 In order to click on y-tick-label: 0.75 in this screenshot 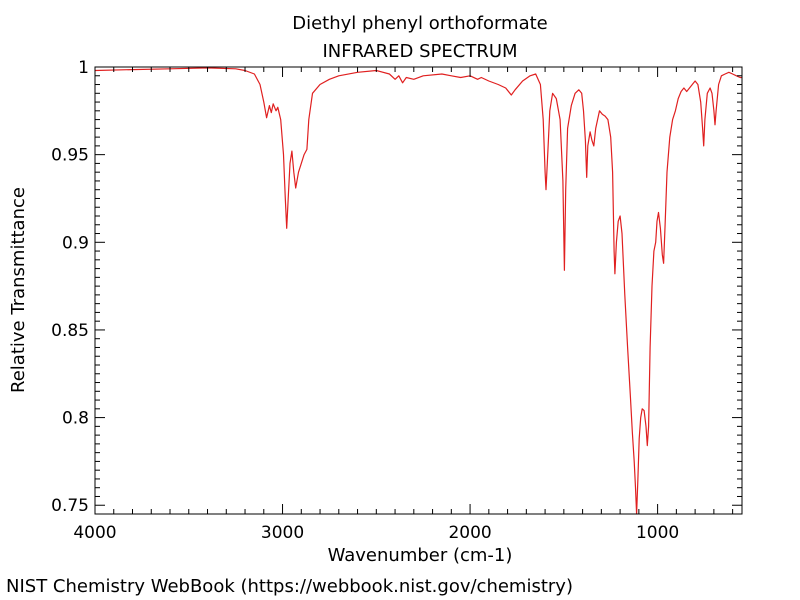, I will do `click(70, 506)`.